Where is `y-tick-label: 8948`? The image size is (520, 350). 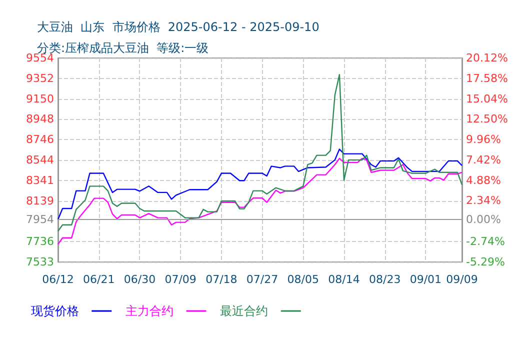 y-tick-label: 8948 is located at coordinates (40, 119).